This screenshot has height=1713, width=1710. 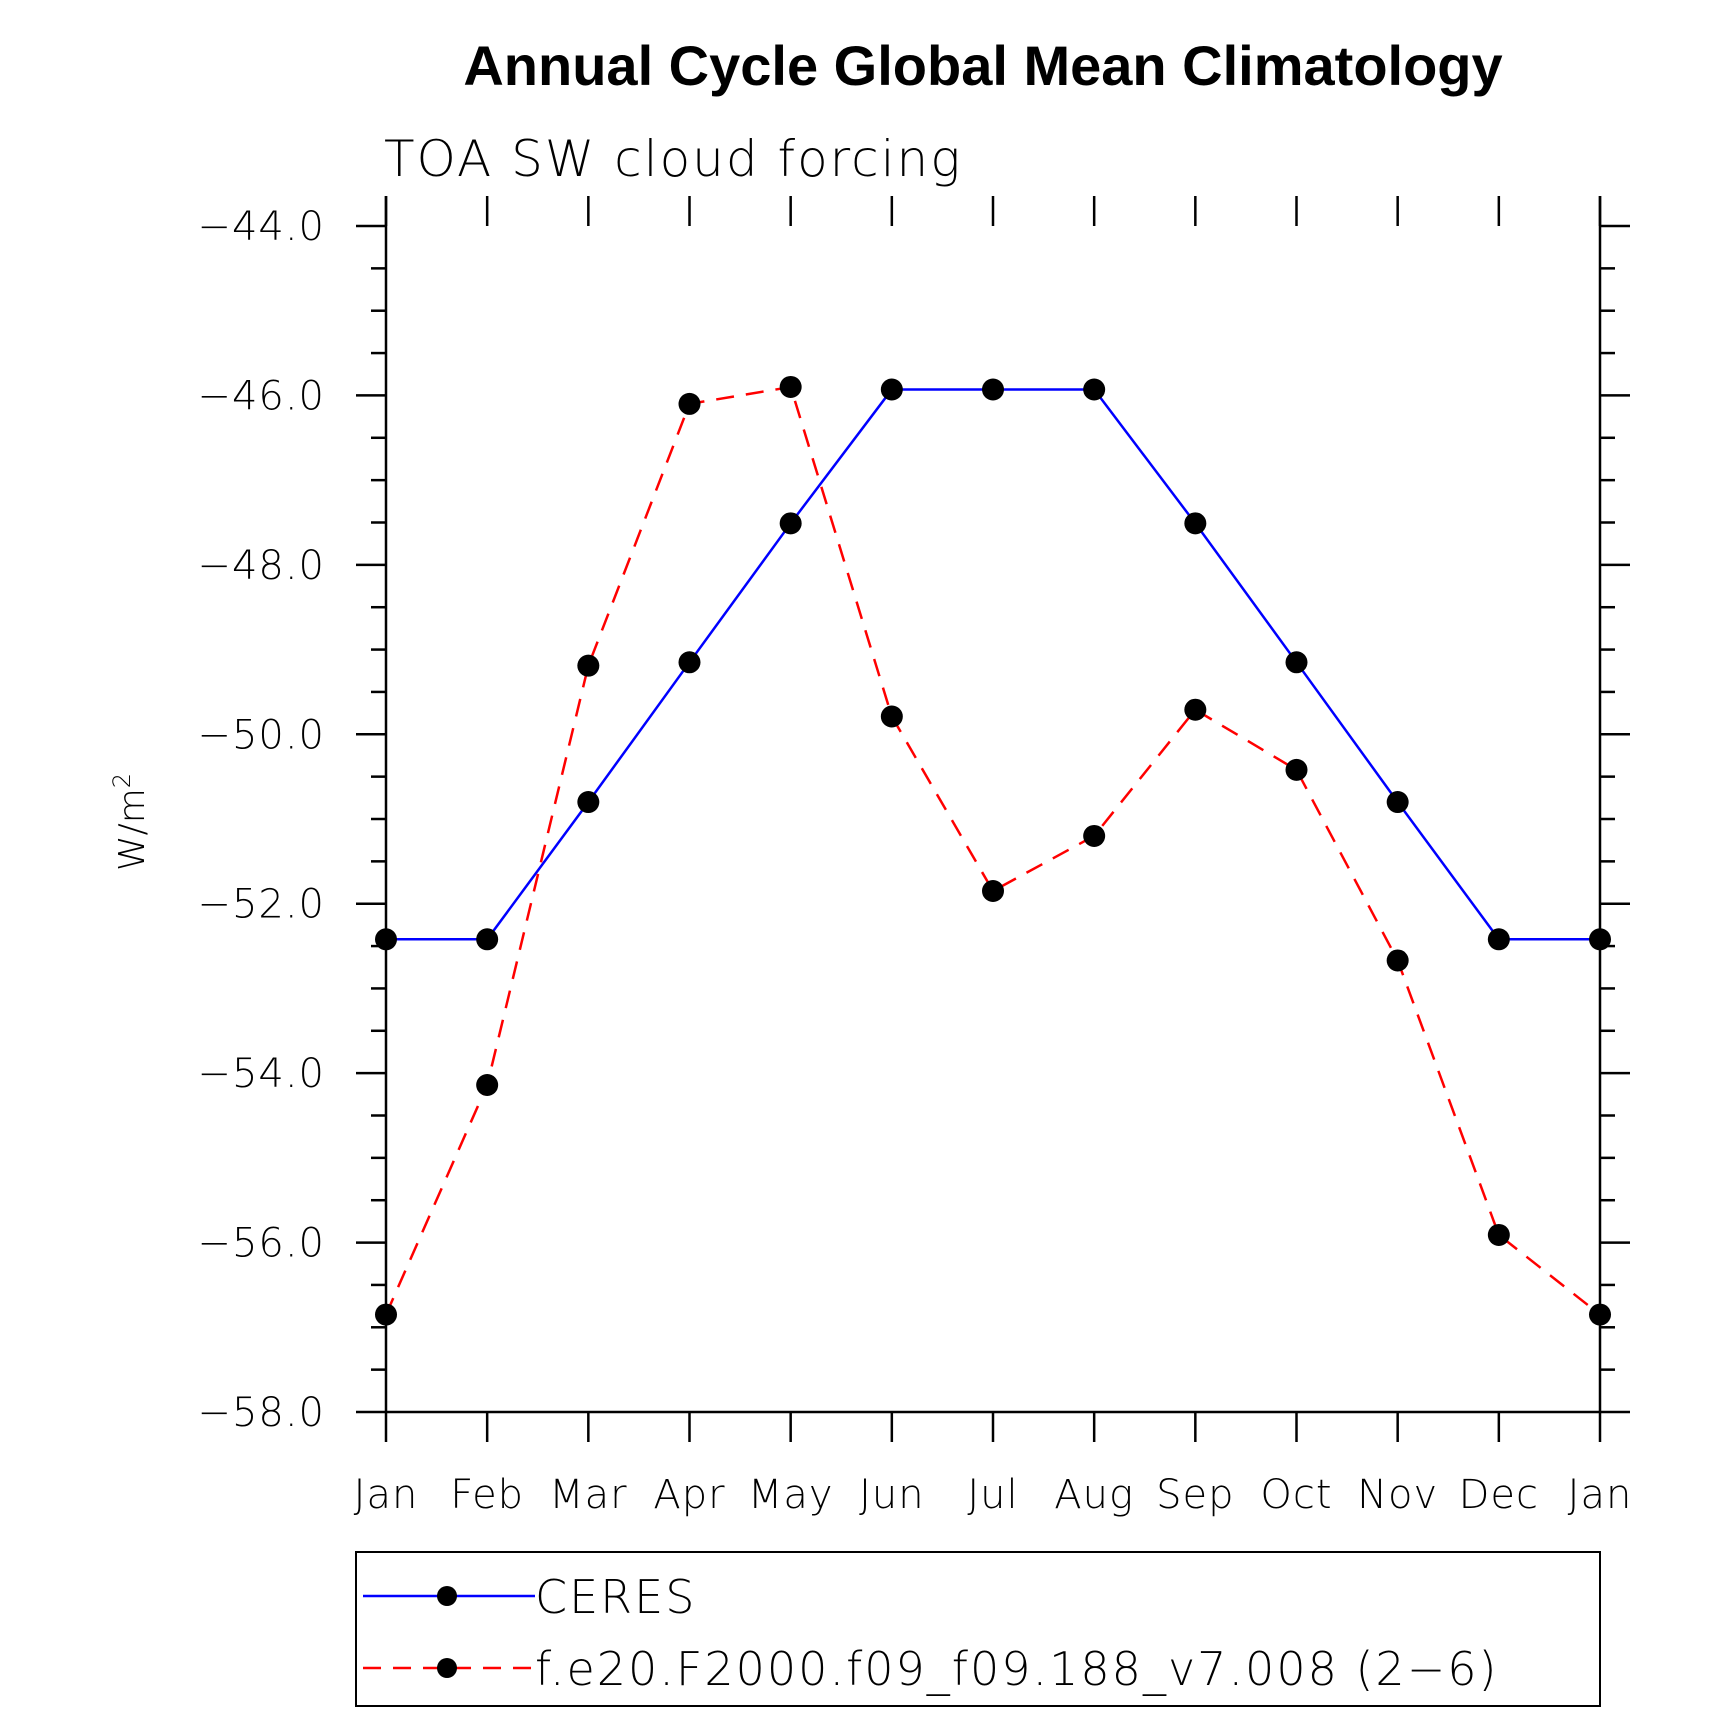 What do you see at coordinates (1195, 1495) in the screenshot?
I see `x-tick-label: Sep` at bounding box center [1195, 1495].